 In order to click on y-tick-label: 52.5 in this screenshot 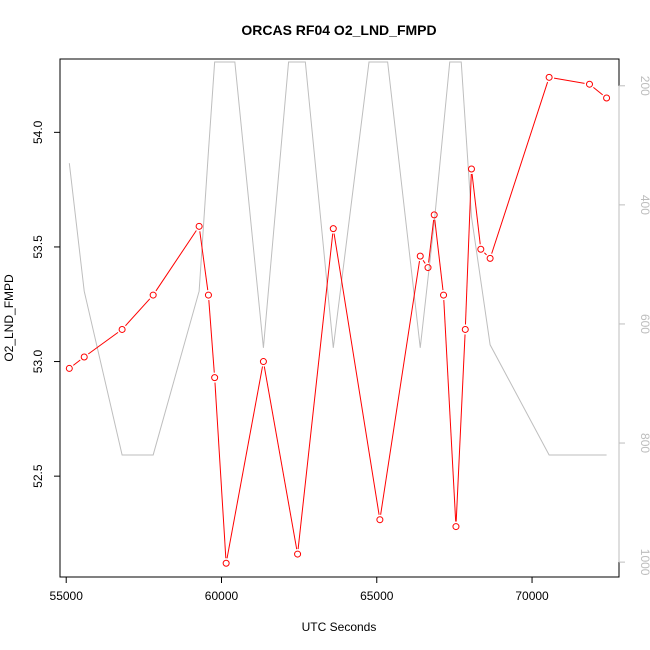, I will do `click(38, 476)`.